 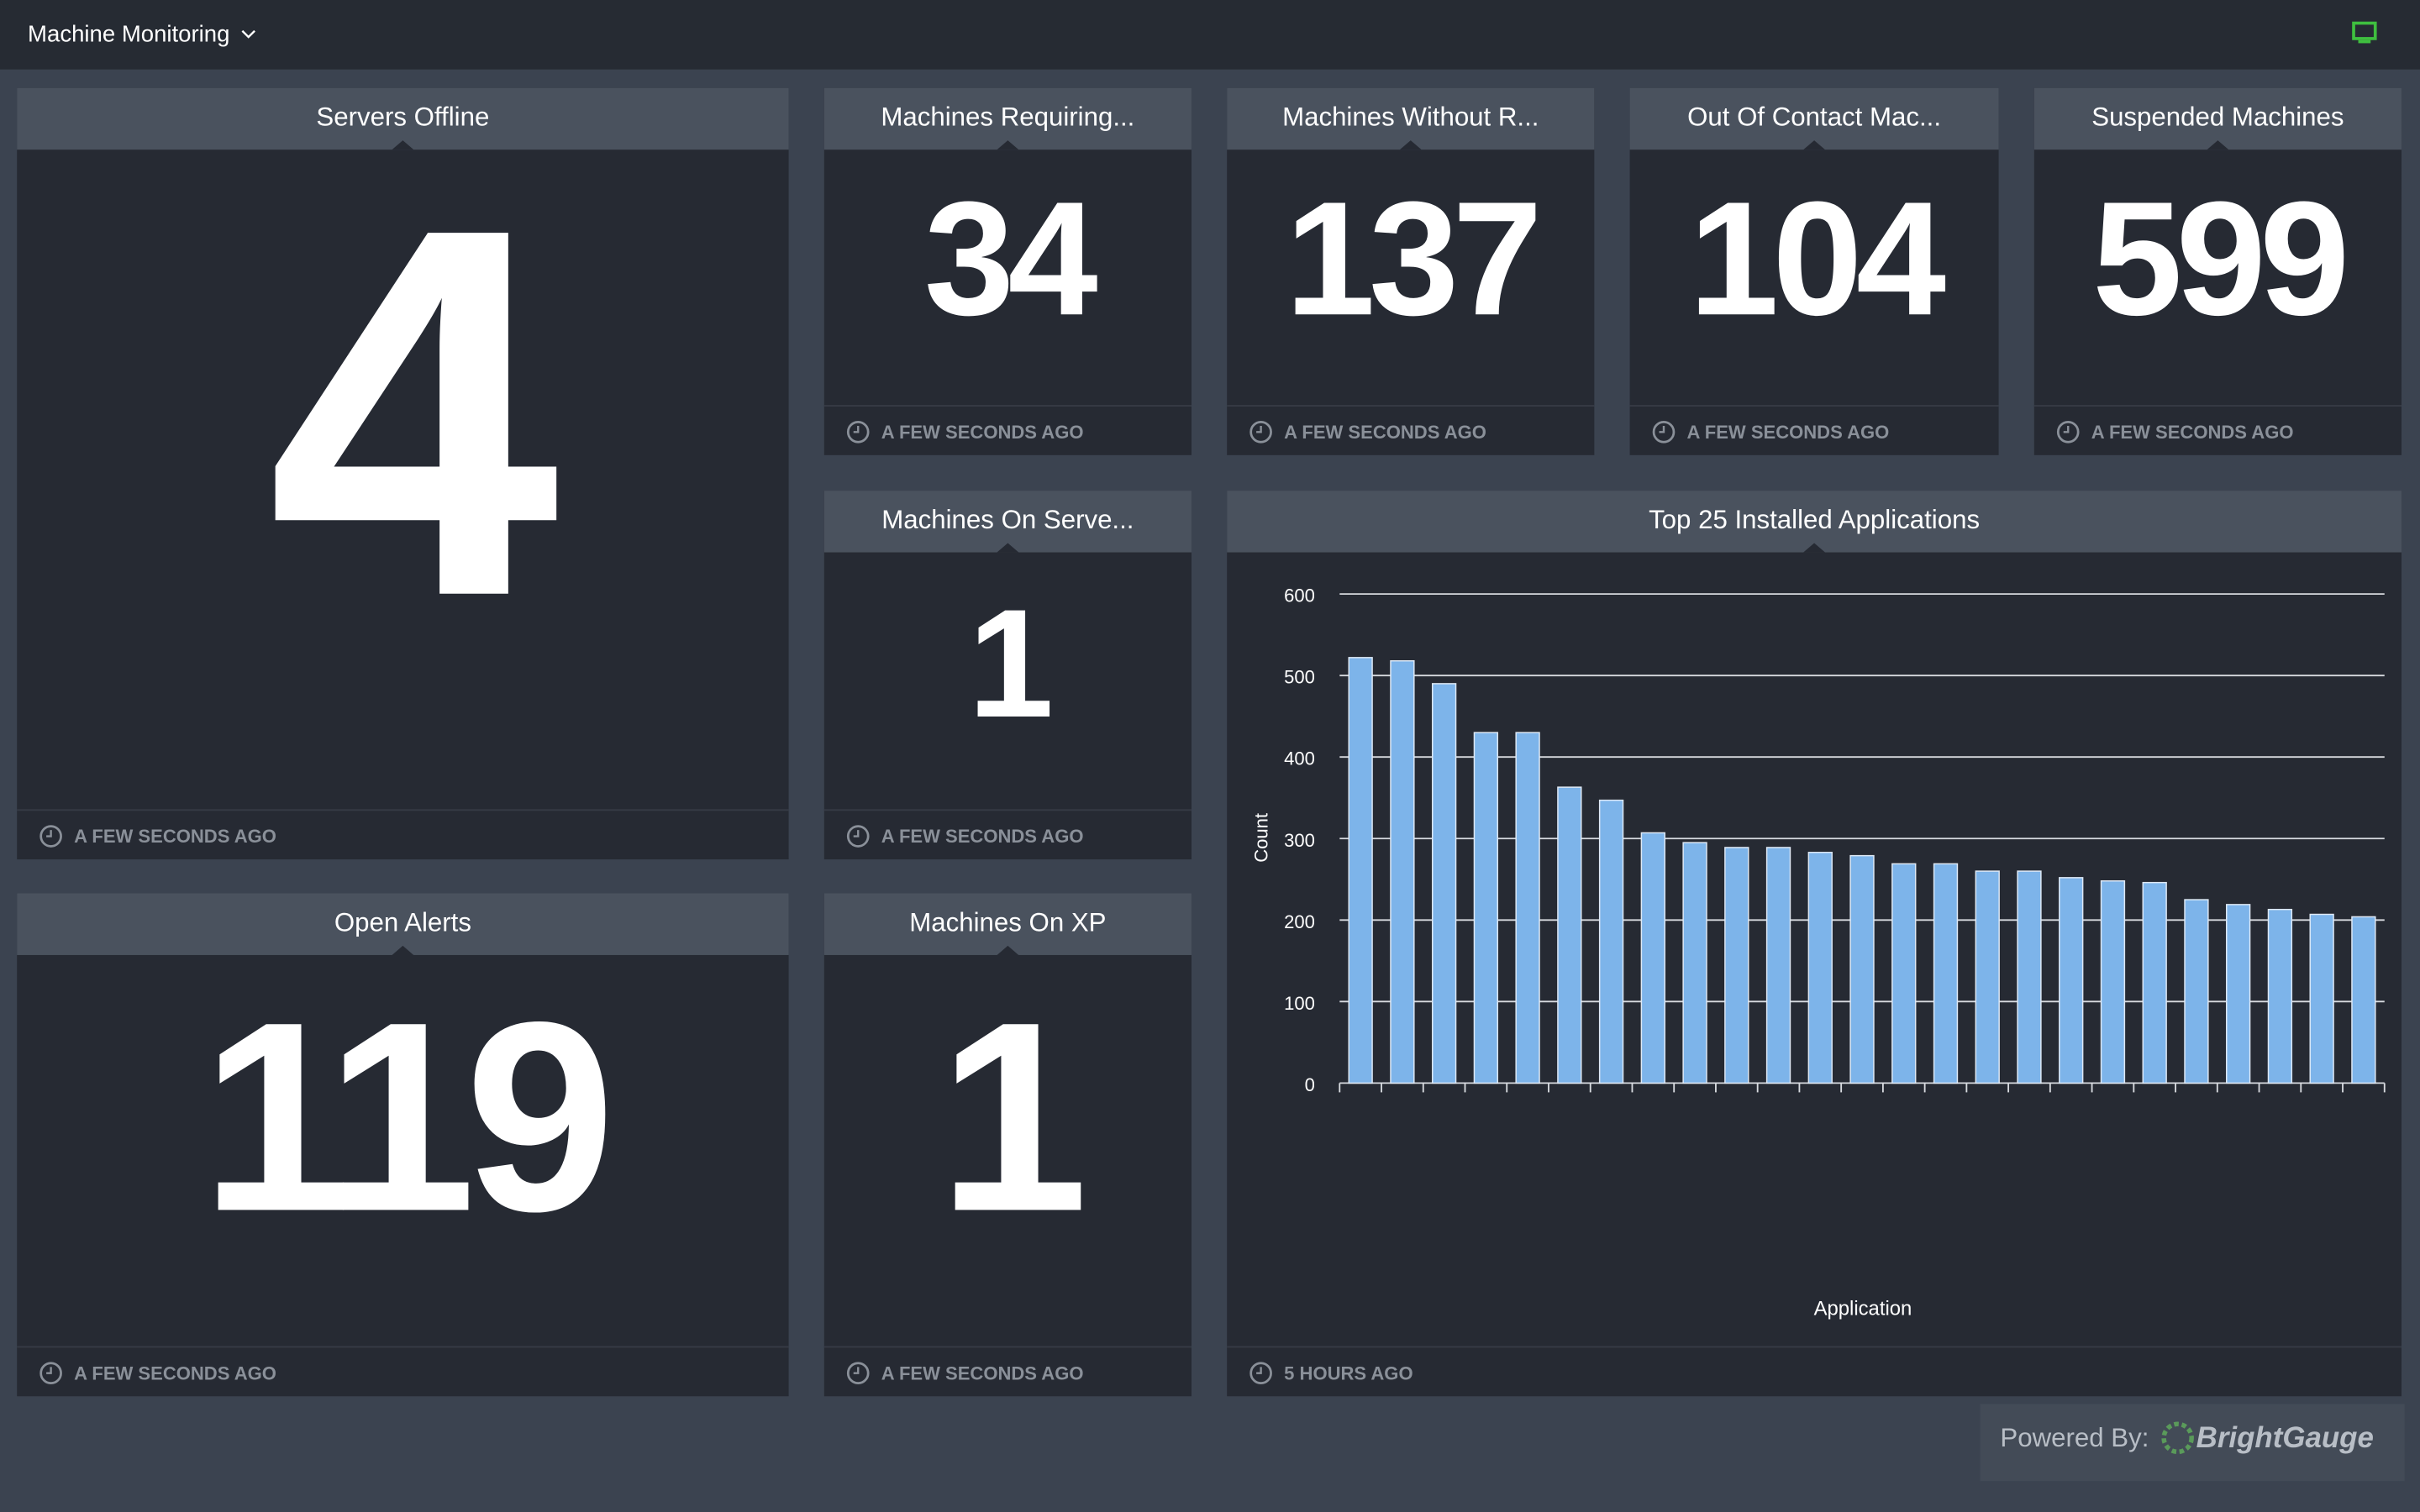 I want to click on y-tick-label: 0, so click(x=1310, y=1084).